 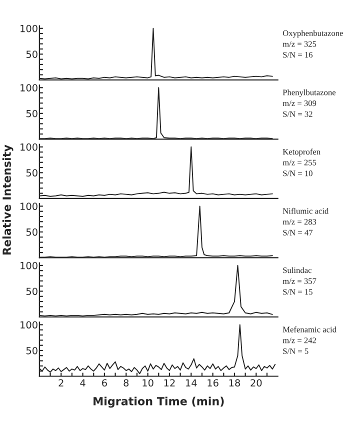 What do you see at coordinates (83, 382) in the screenshot?
I see `x-tick-label: 4` at bounding box center [83, 382].